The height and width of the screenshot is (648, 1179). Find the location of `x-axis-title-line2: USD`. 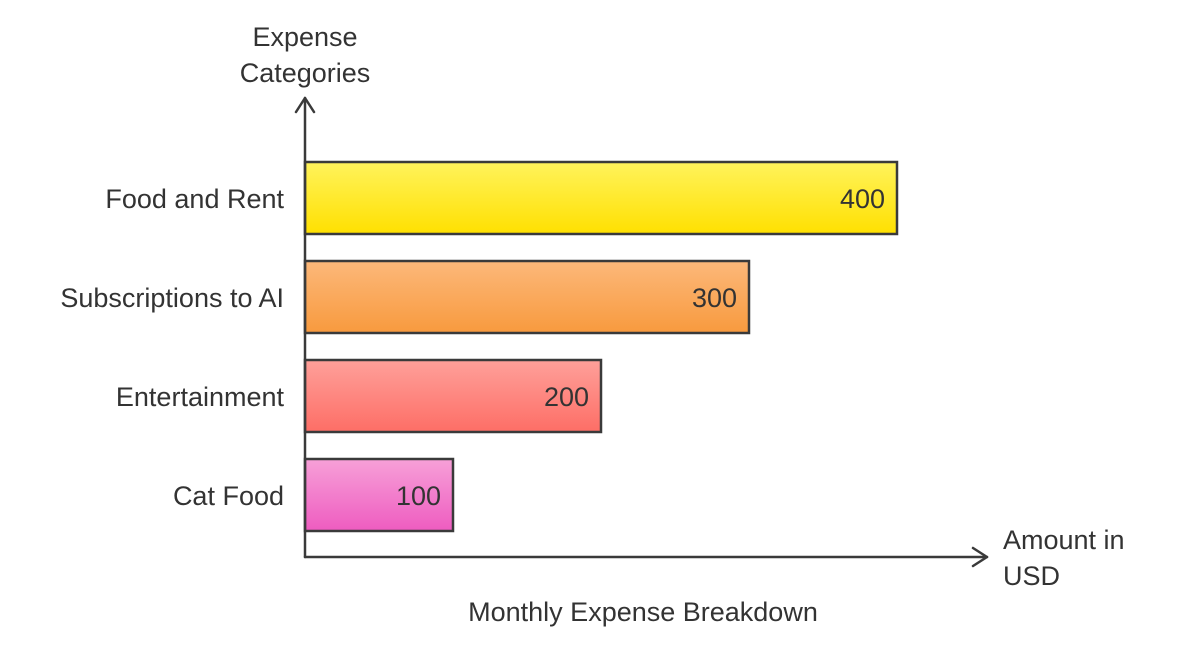

x-axis-title-line2: USD is located at coordinates (1031, 576).